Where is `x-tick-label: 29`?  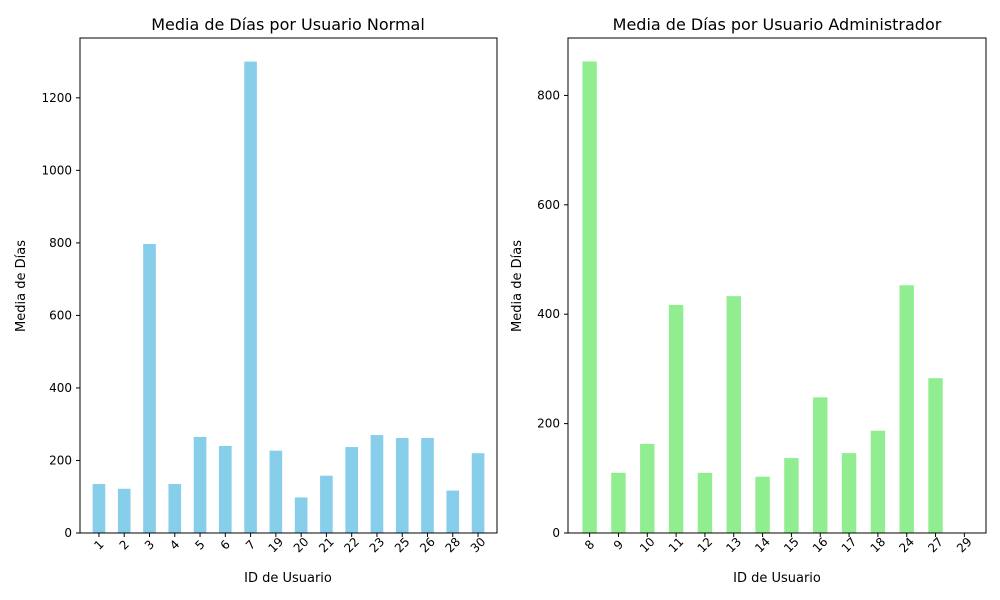
x-tick-label: 29 is located at coordinates (964, 545).